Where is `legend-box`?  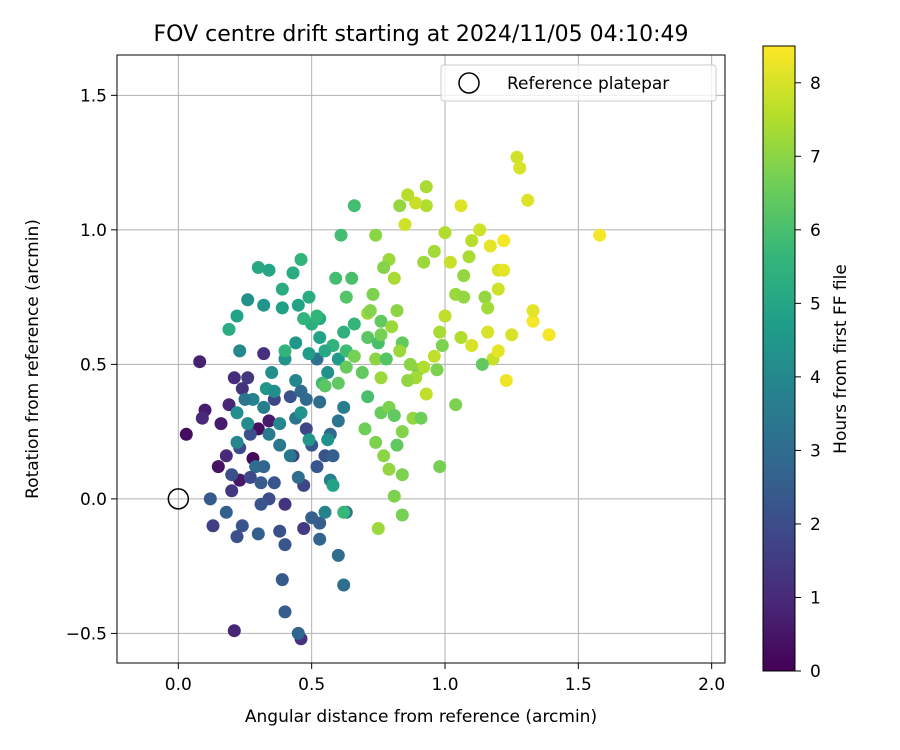 legend-box is located at coordinates (578, 83).